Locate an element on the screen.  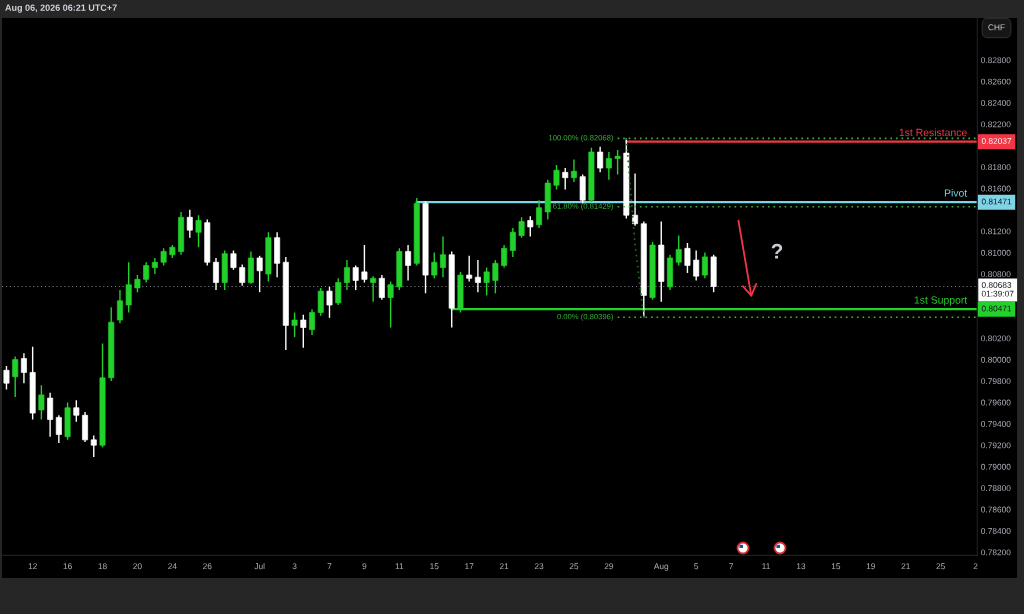
data-label: 0.81471 is located at coordinates (996, 201).